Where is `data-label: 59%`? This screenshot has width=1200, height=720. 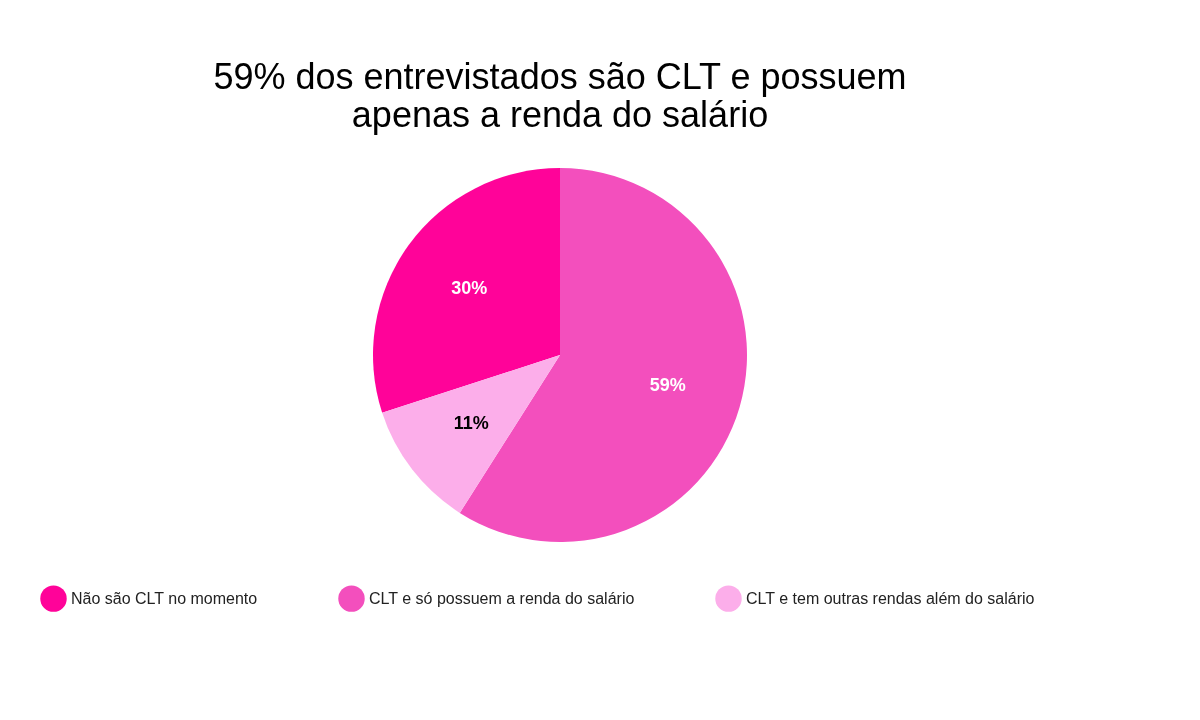 data-label: 59% is located at coordinates (667, 385).